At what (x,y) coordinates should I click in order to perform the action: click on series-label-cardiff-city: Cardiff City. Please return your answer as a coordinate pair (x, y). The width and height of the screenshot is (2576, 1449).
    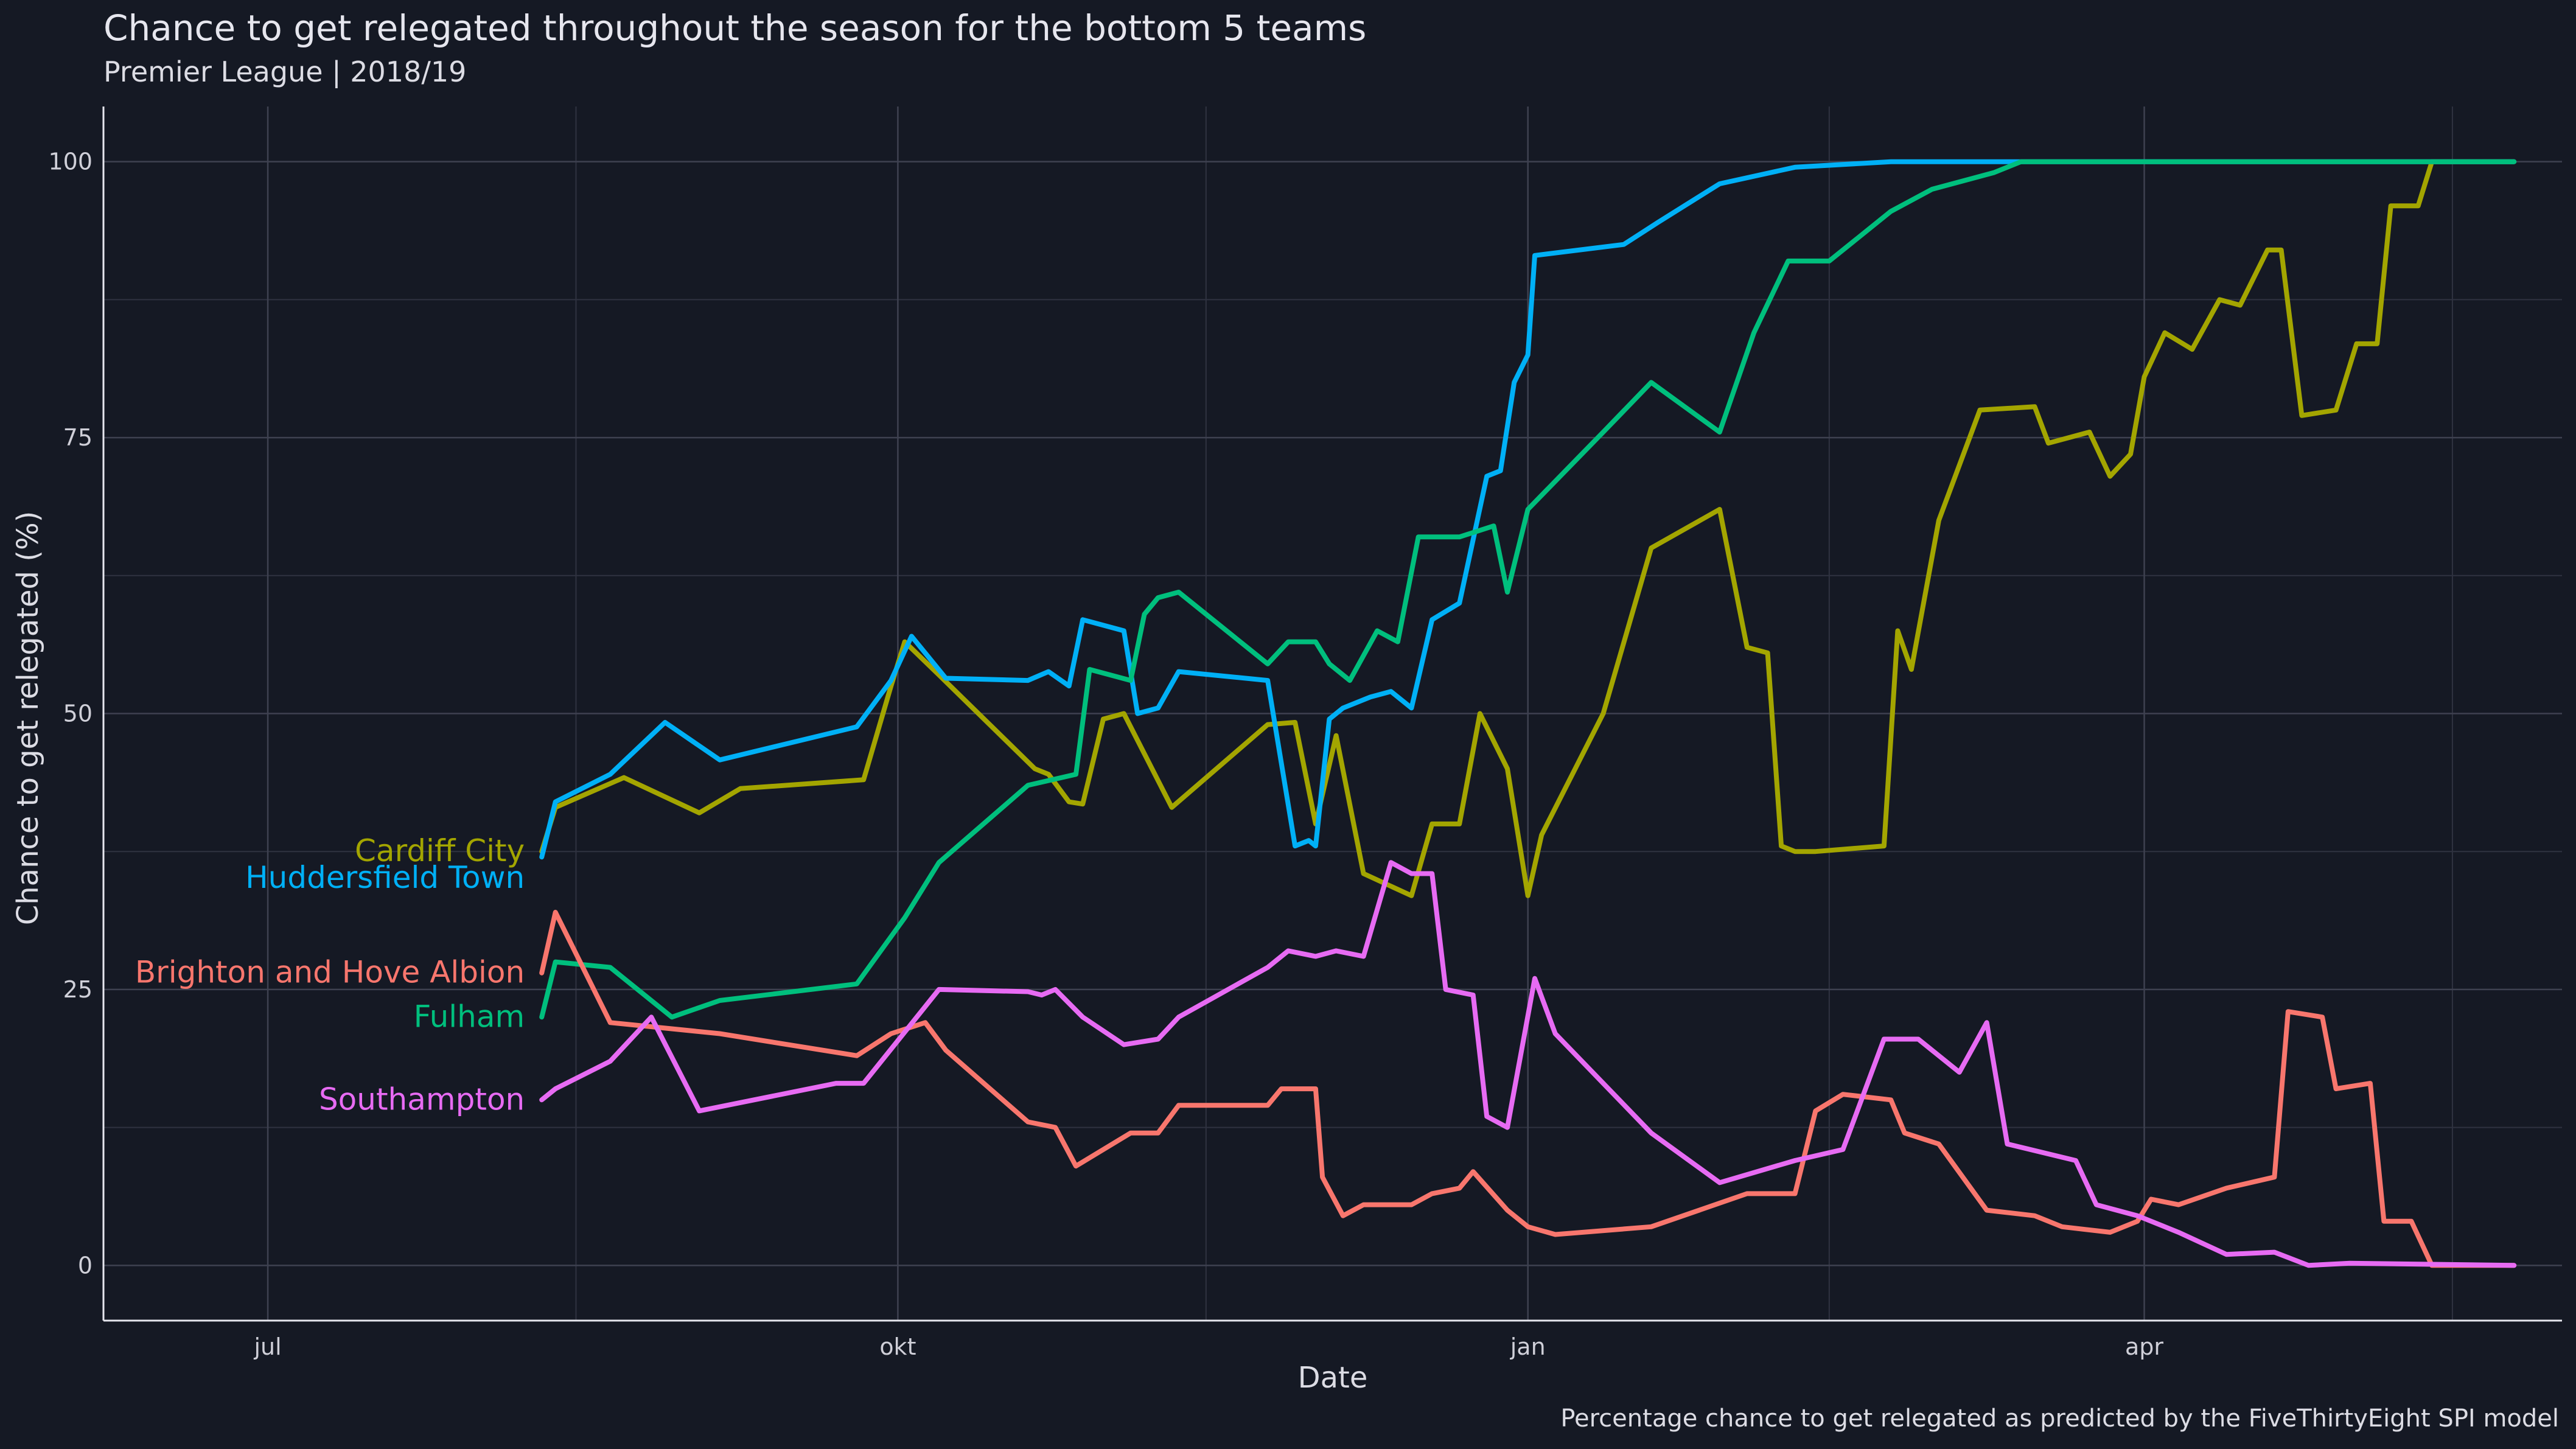
    Looking at the image, I should click on (440, 850).